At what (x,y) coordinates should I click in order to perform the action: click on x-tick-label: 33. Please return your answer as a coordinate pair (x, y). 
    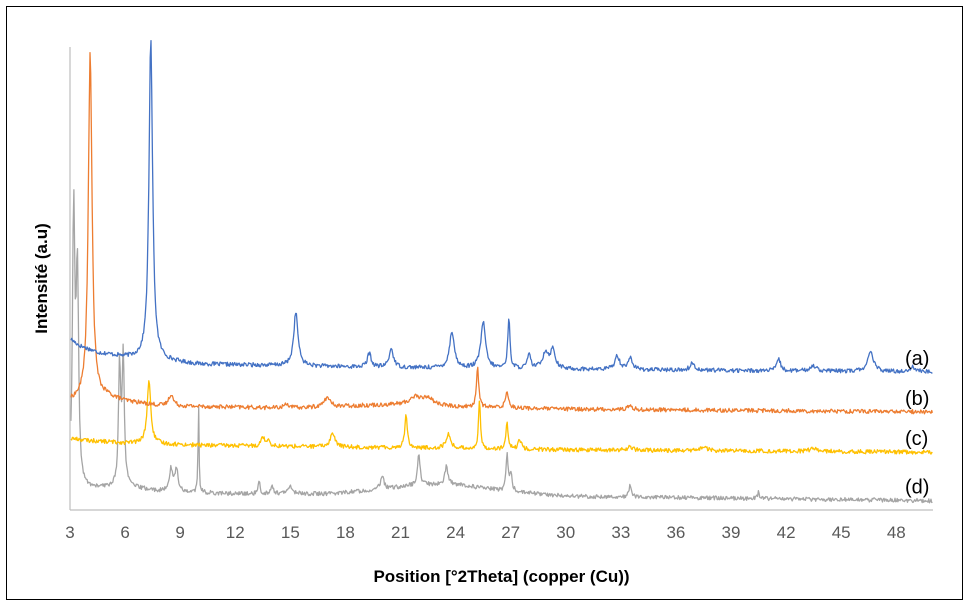
    Looking at the image, I should click on (620, 532).